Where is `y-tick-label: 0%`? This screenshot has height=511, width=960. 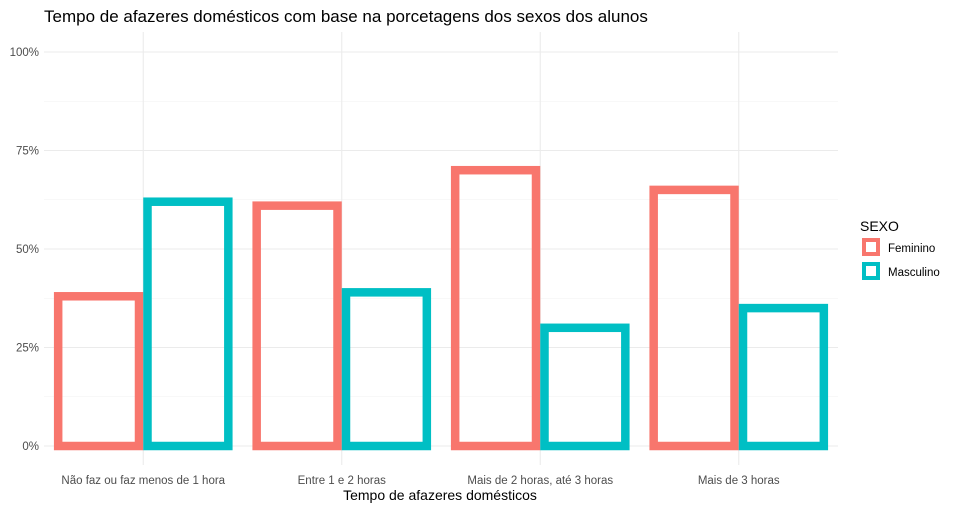 y-tick-label: 0% is located at coordinates (30, 447).